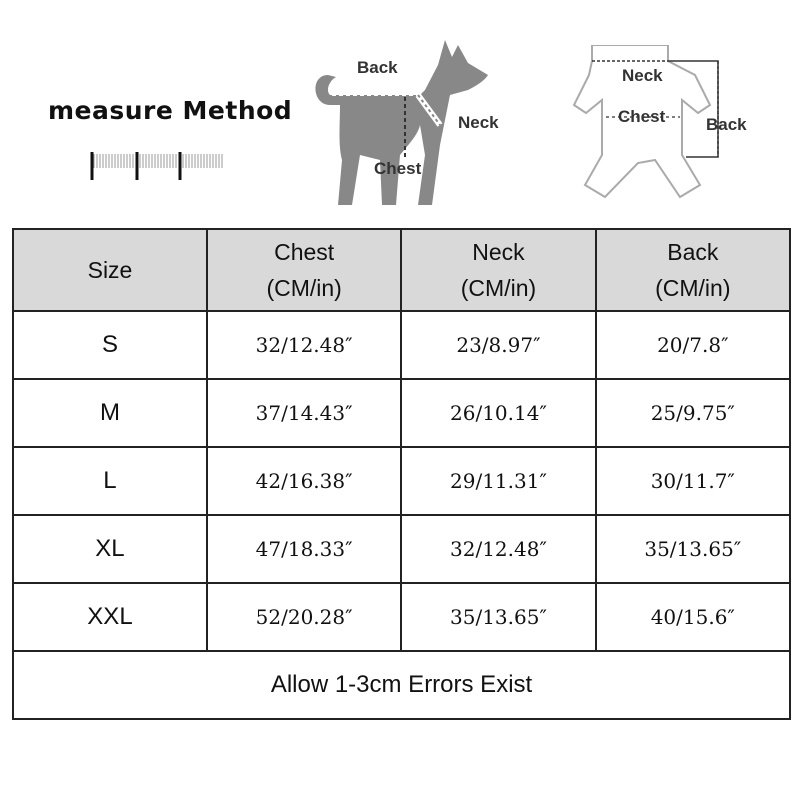  What do you see at coordinates (498, 481) in the screenshot?
I see `neck-cell: 29/11.31″` at bounding box center [498, 481].